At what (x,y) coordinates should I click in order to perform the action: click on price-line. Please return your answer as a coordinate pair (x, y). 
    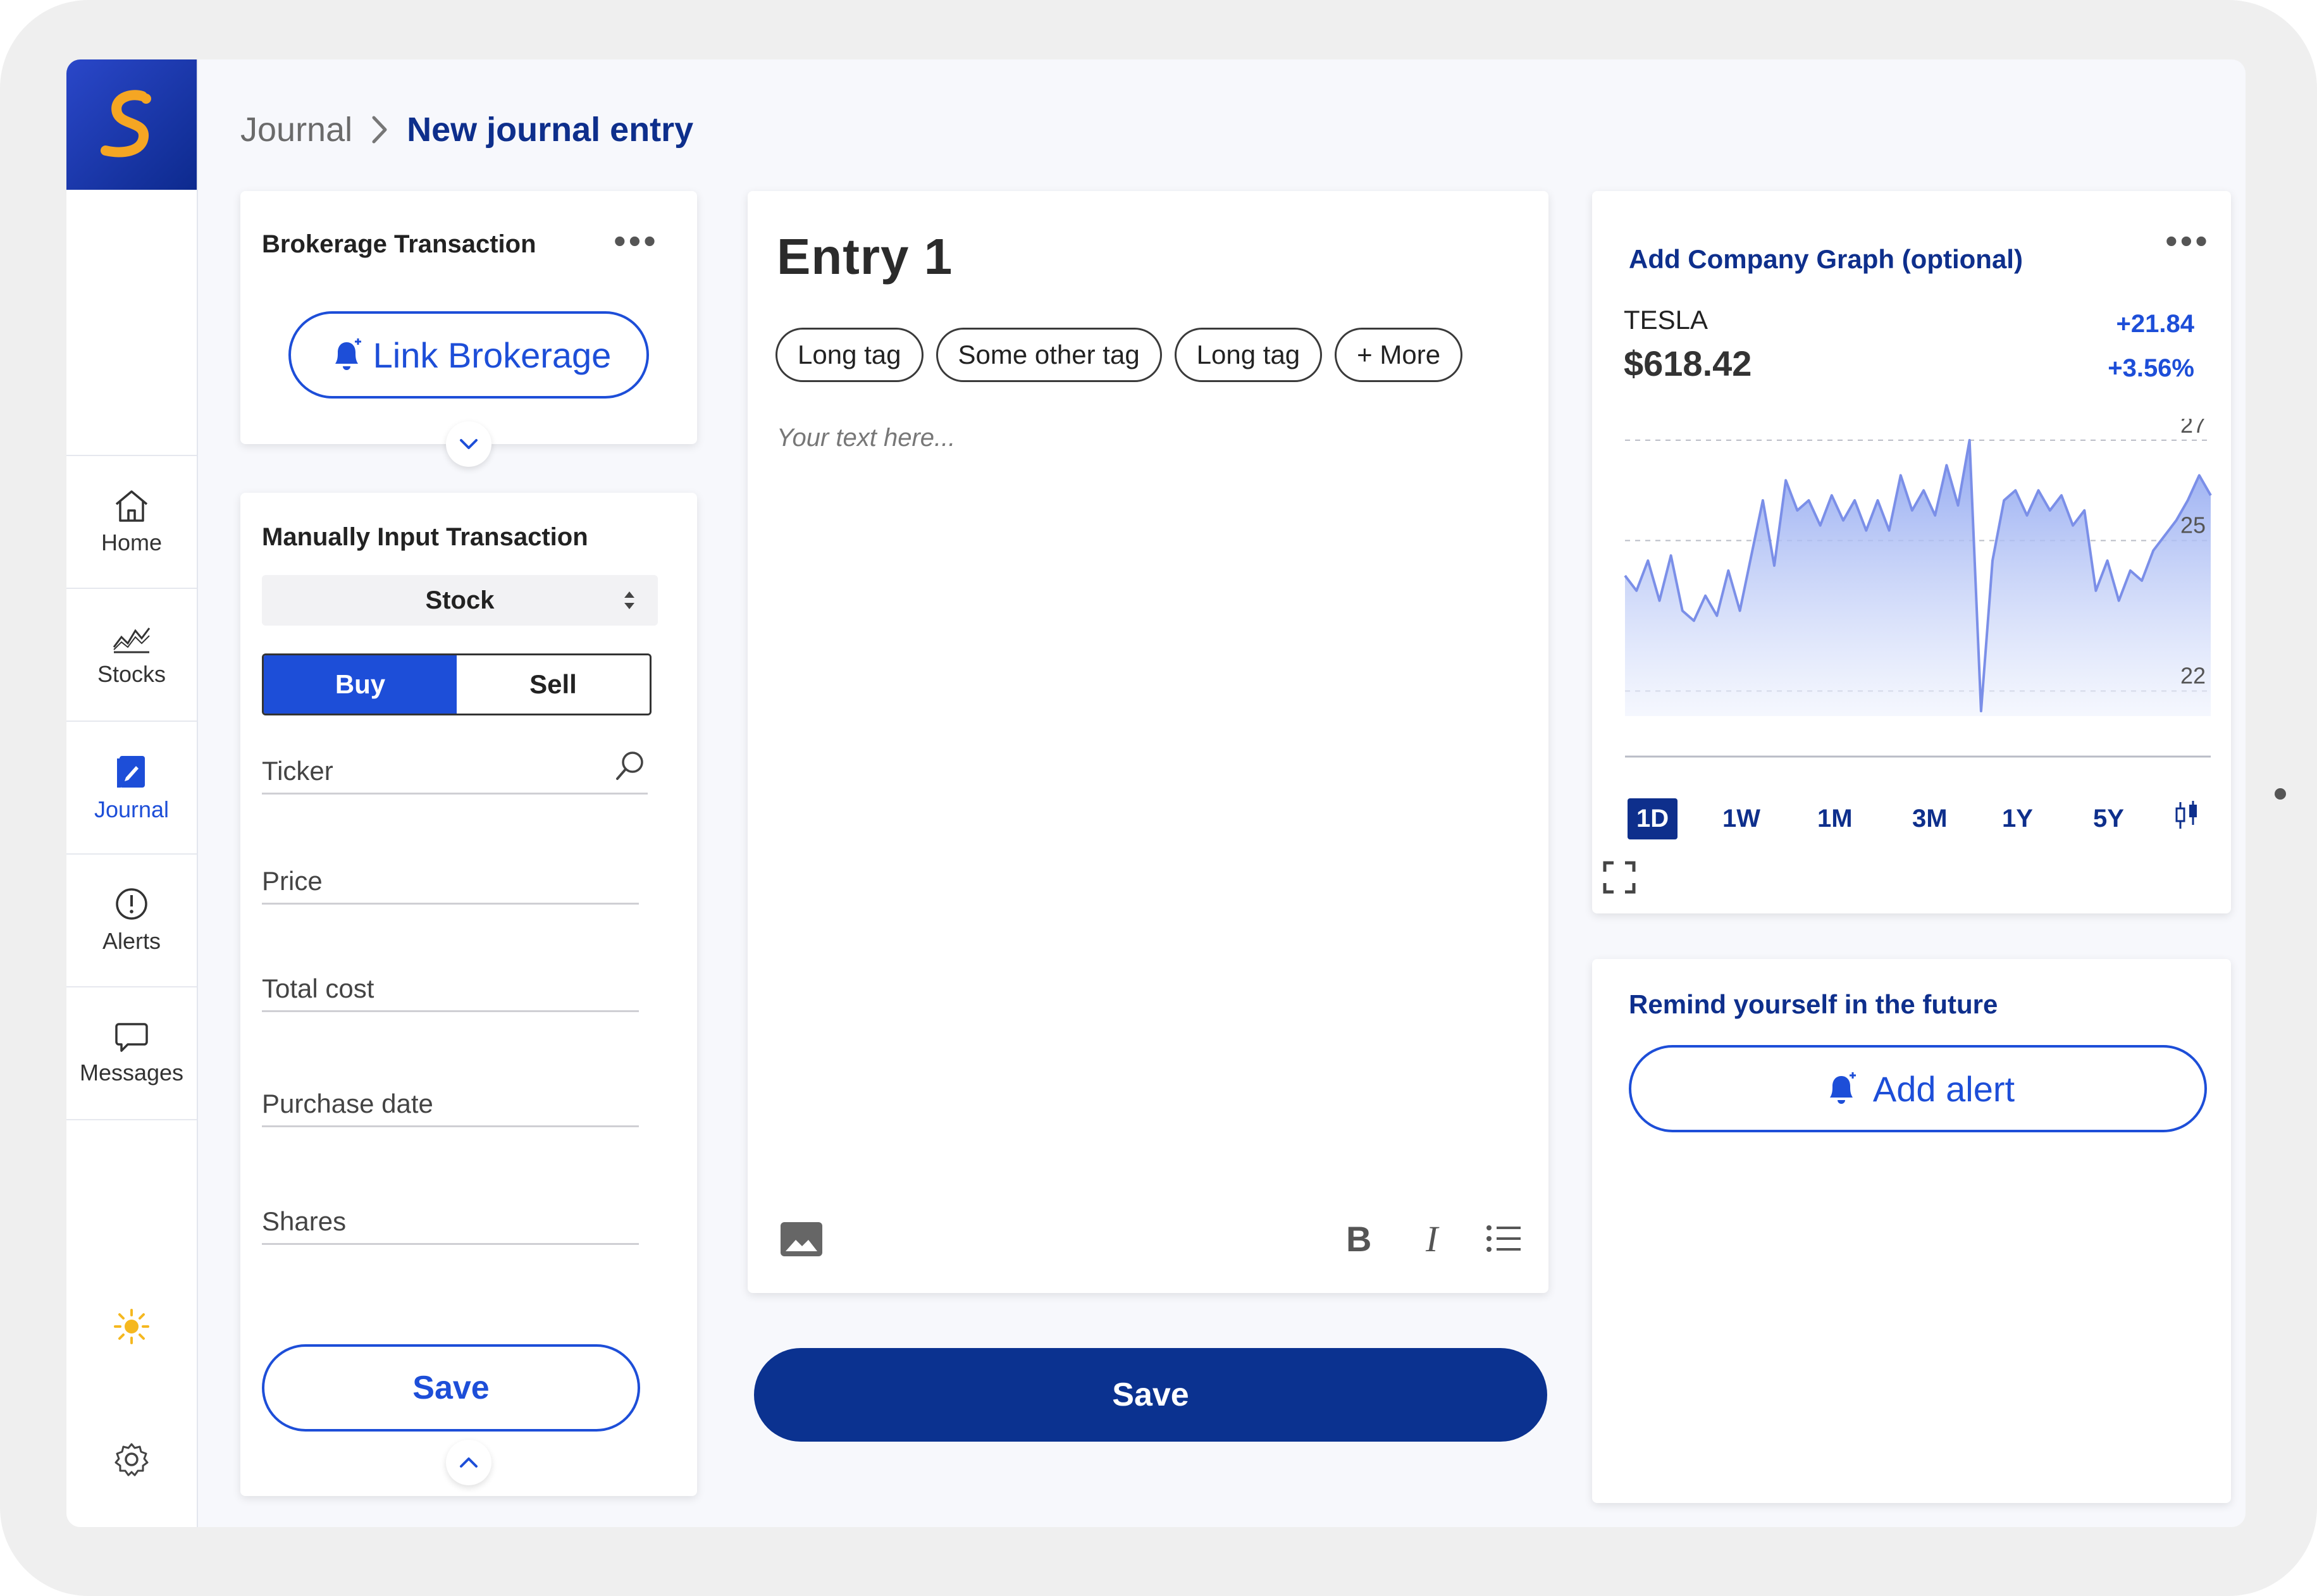
    Looking at the image, I should click on (1918, 575).